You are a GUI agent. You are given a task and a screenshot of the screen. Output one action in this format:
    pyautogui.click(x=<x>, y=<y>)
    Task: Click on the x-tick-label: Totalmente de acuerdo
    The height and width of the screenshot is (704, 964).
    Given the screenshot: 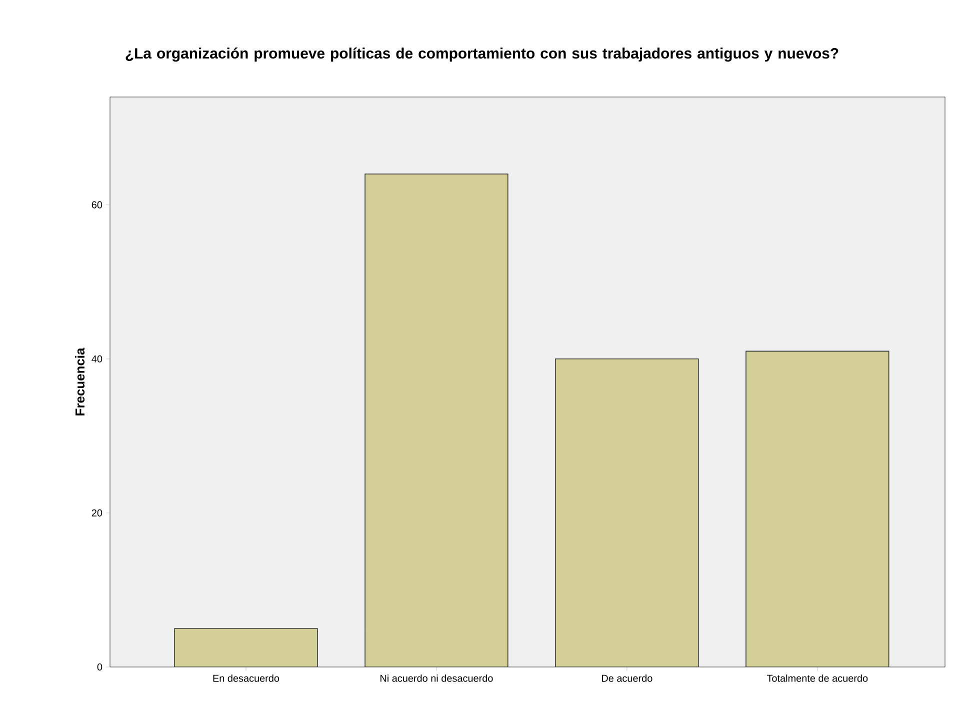 What is the action you would take?
    pyautogui.click(x=817, y=678)
    